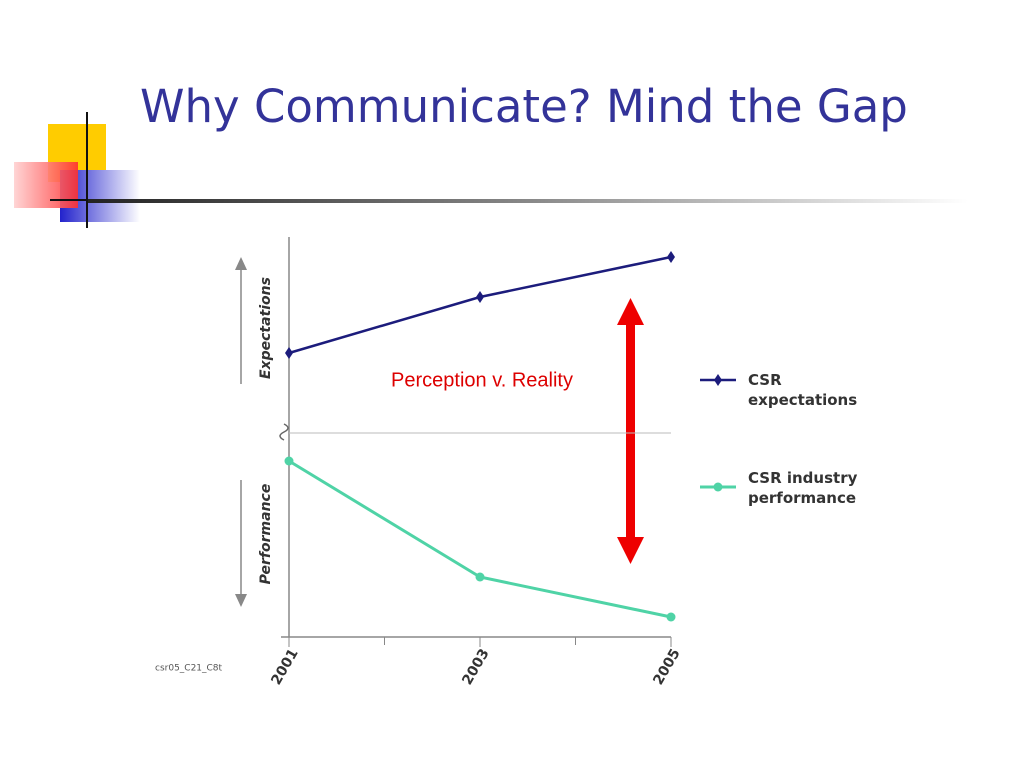  Describe the element at coordinates (241, 432) in the screenshot. I see `axis-arrows` at that location.